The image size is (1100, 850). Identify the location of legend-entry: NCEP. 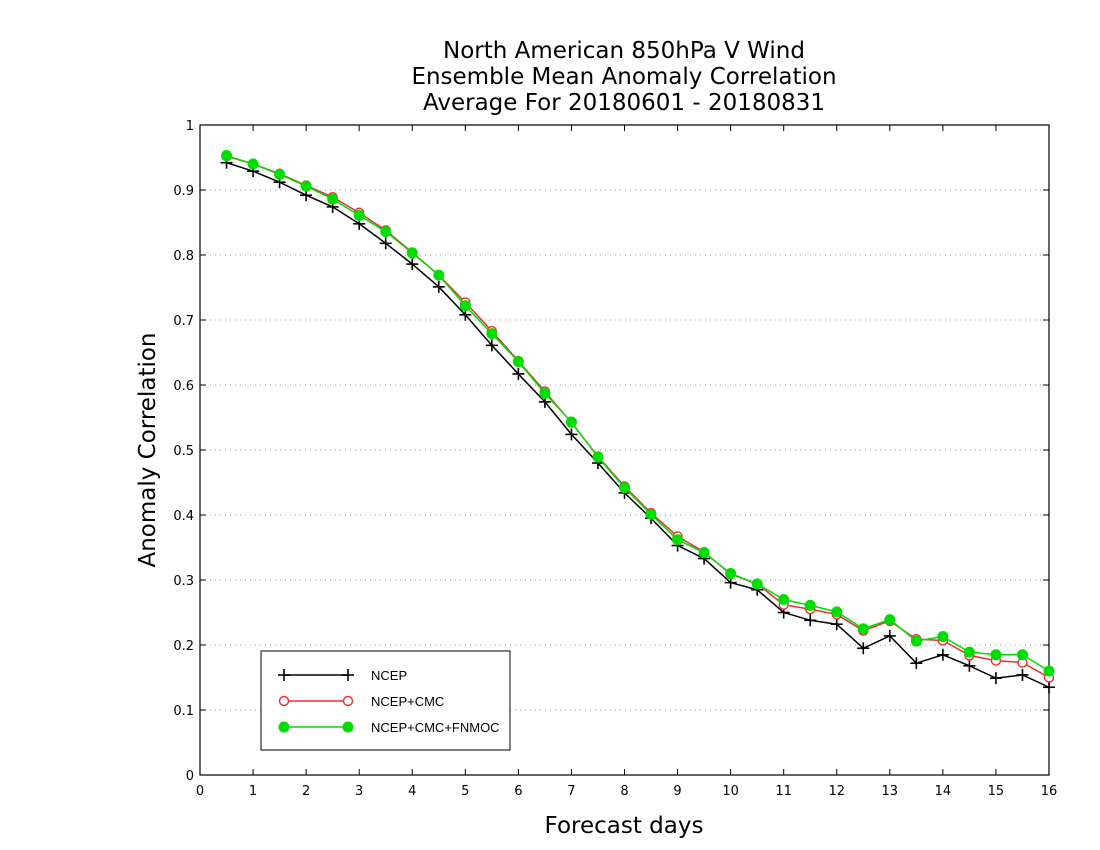
(342, 675).